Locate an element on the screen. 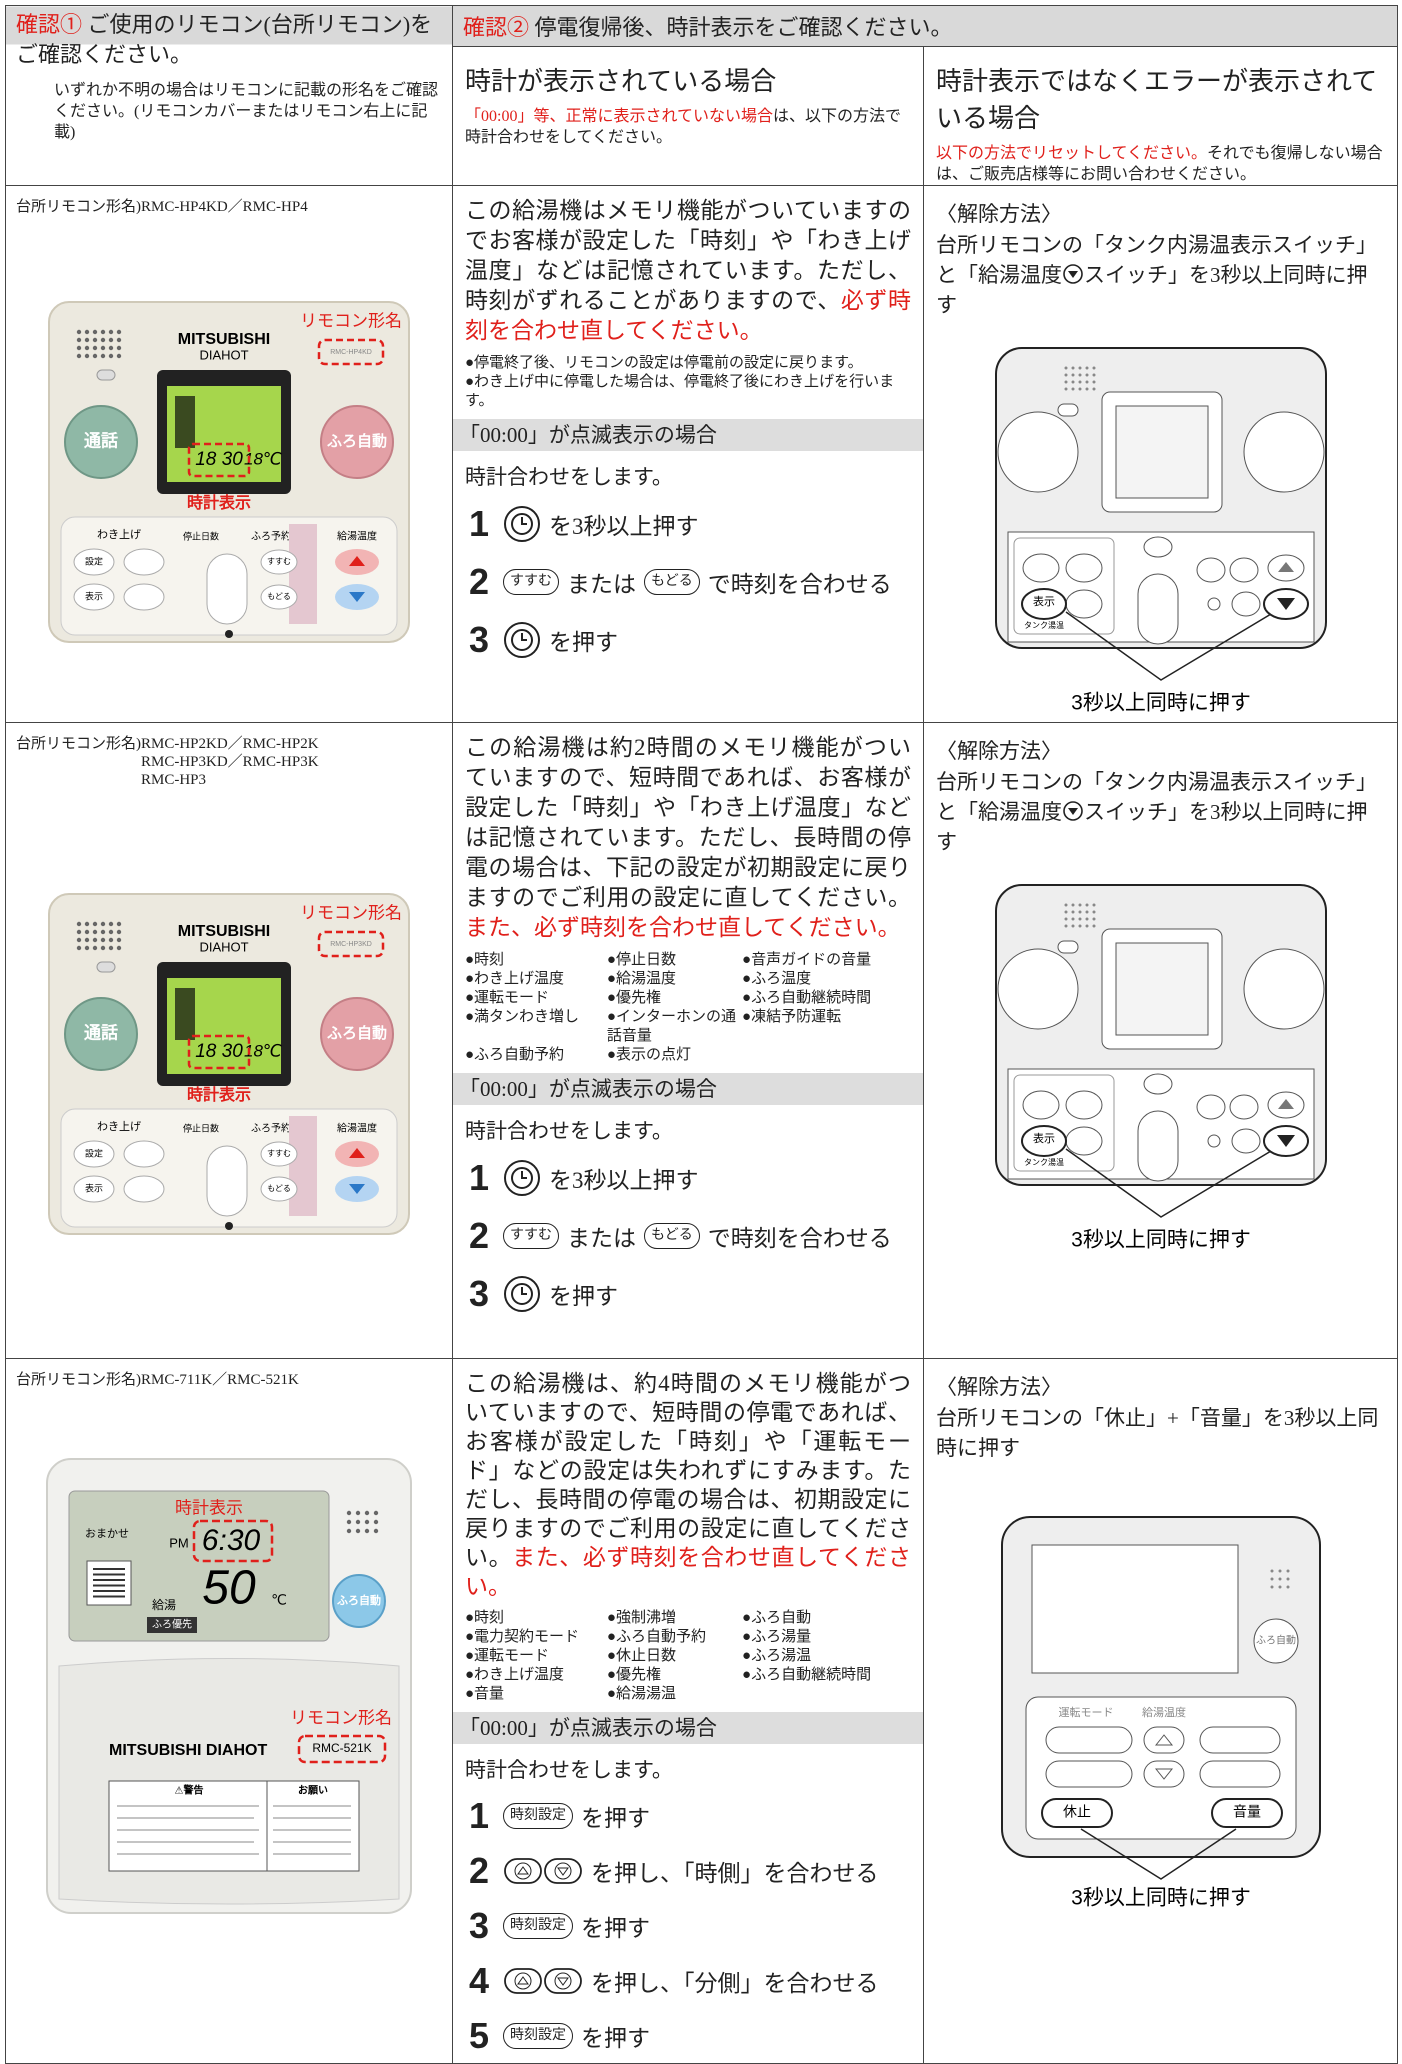 This screenshot has height=2064, width=1402. text: タンク湯温 is located at coordinates (1044, 1162).